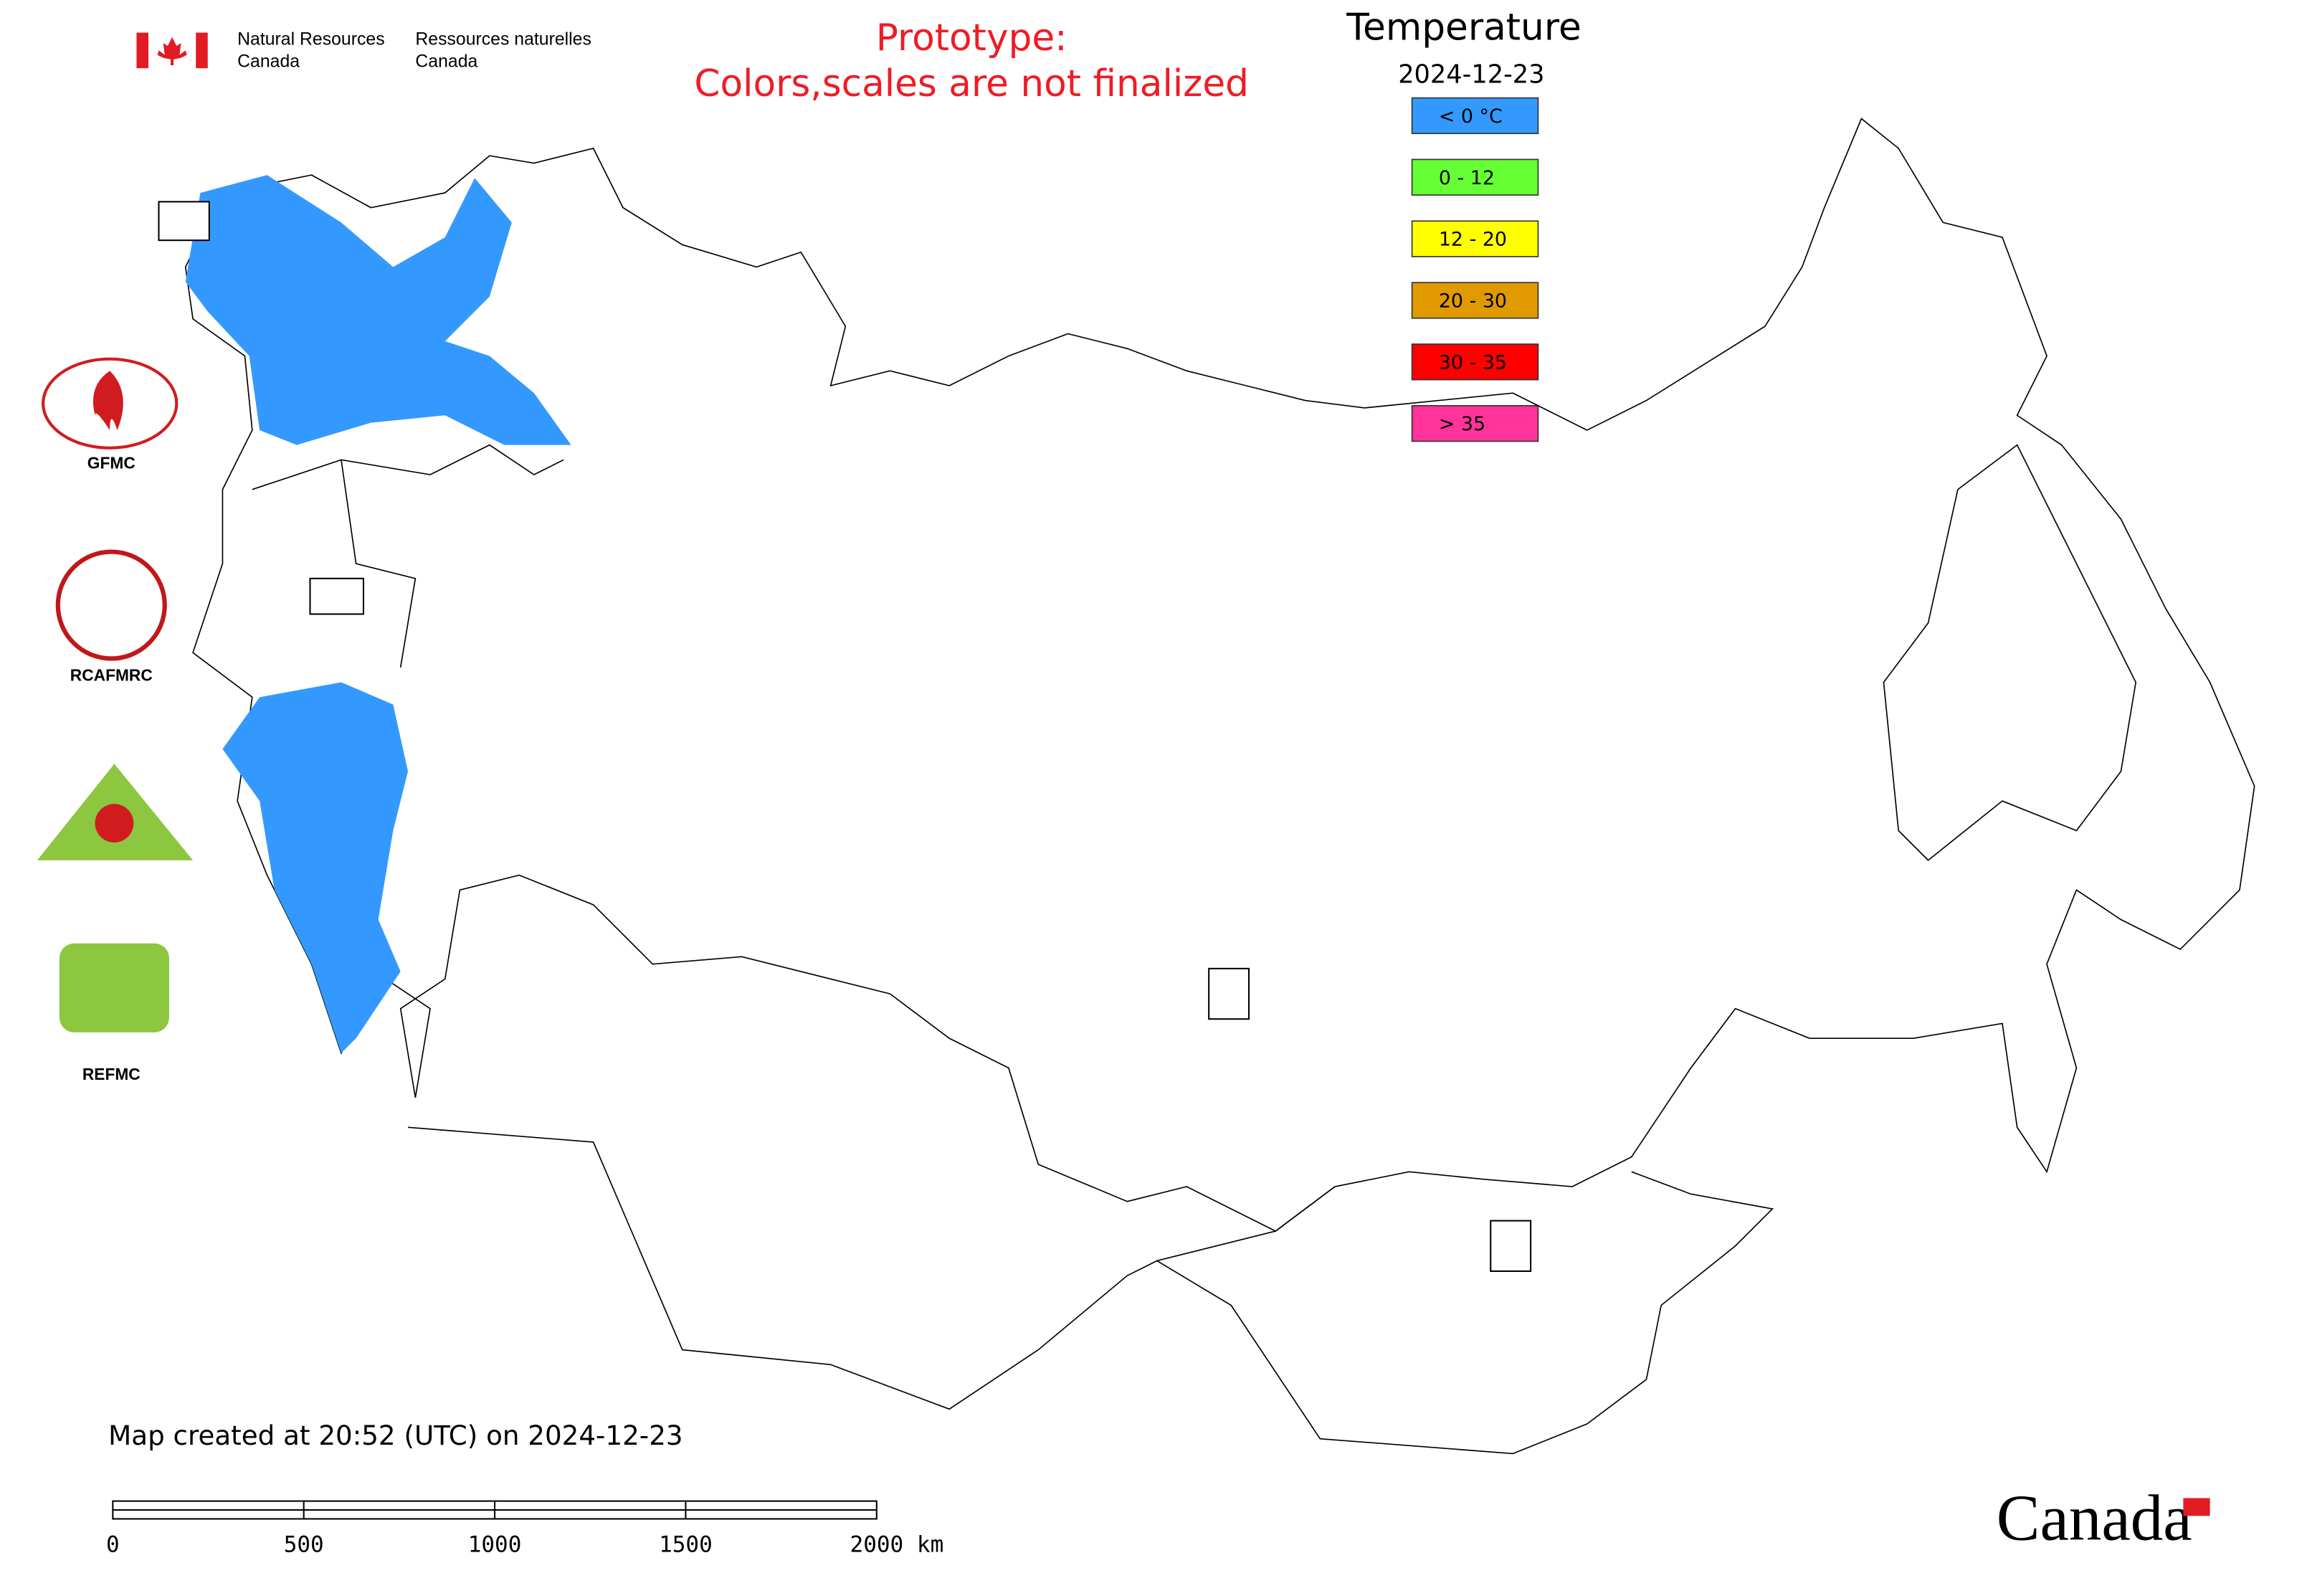  What do you see at coordinates (184, 221) in the screenshot?
I see `gfmc-marker` at bounding box center [184, 221].